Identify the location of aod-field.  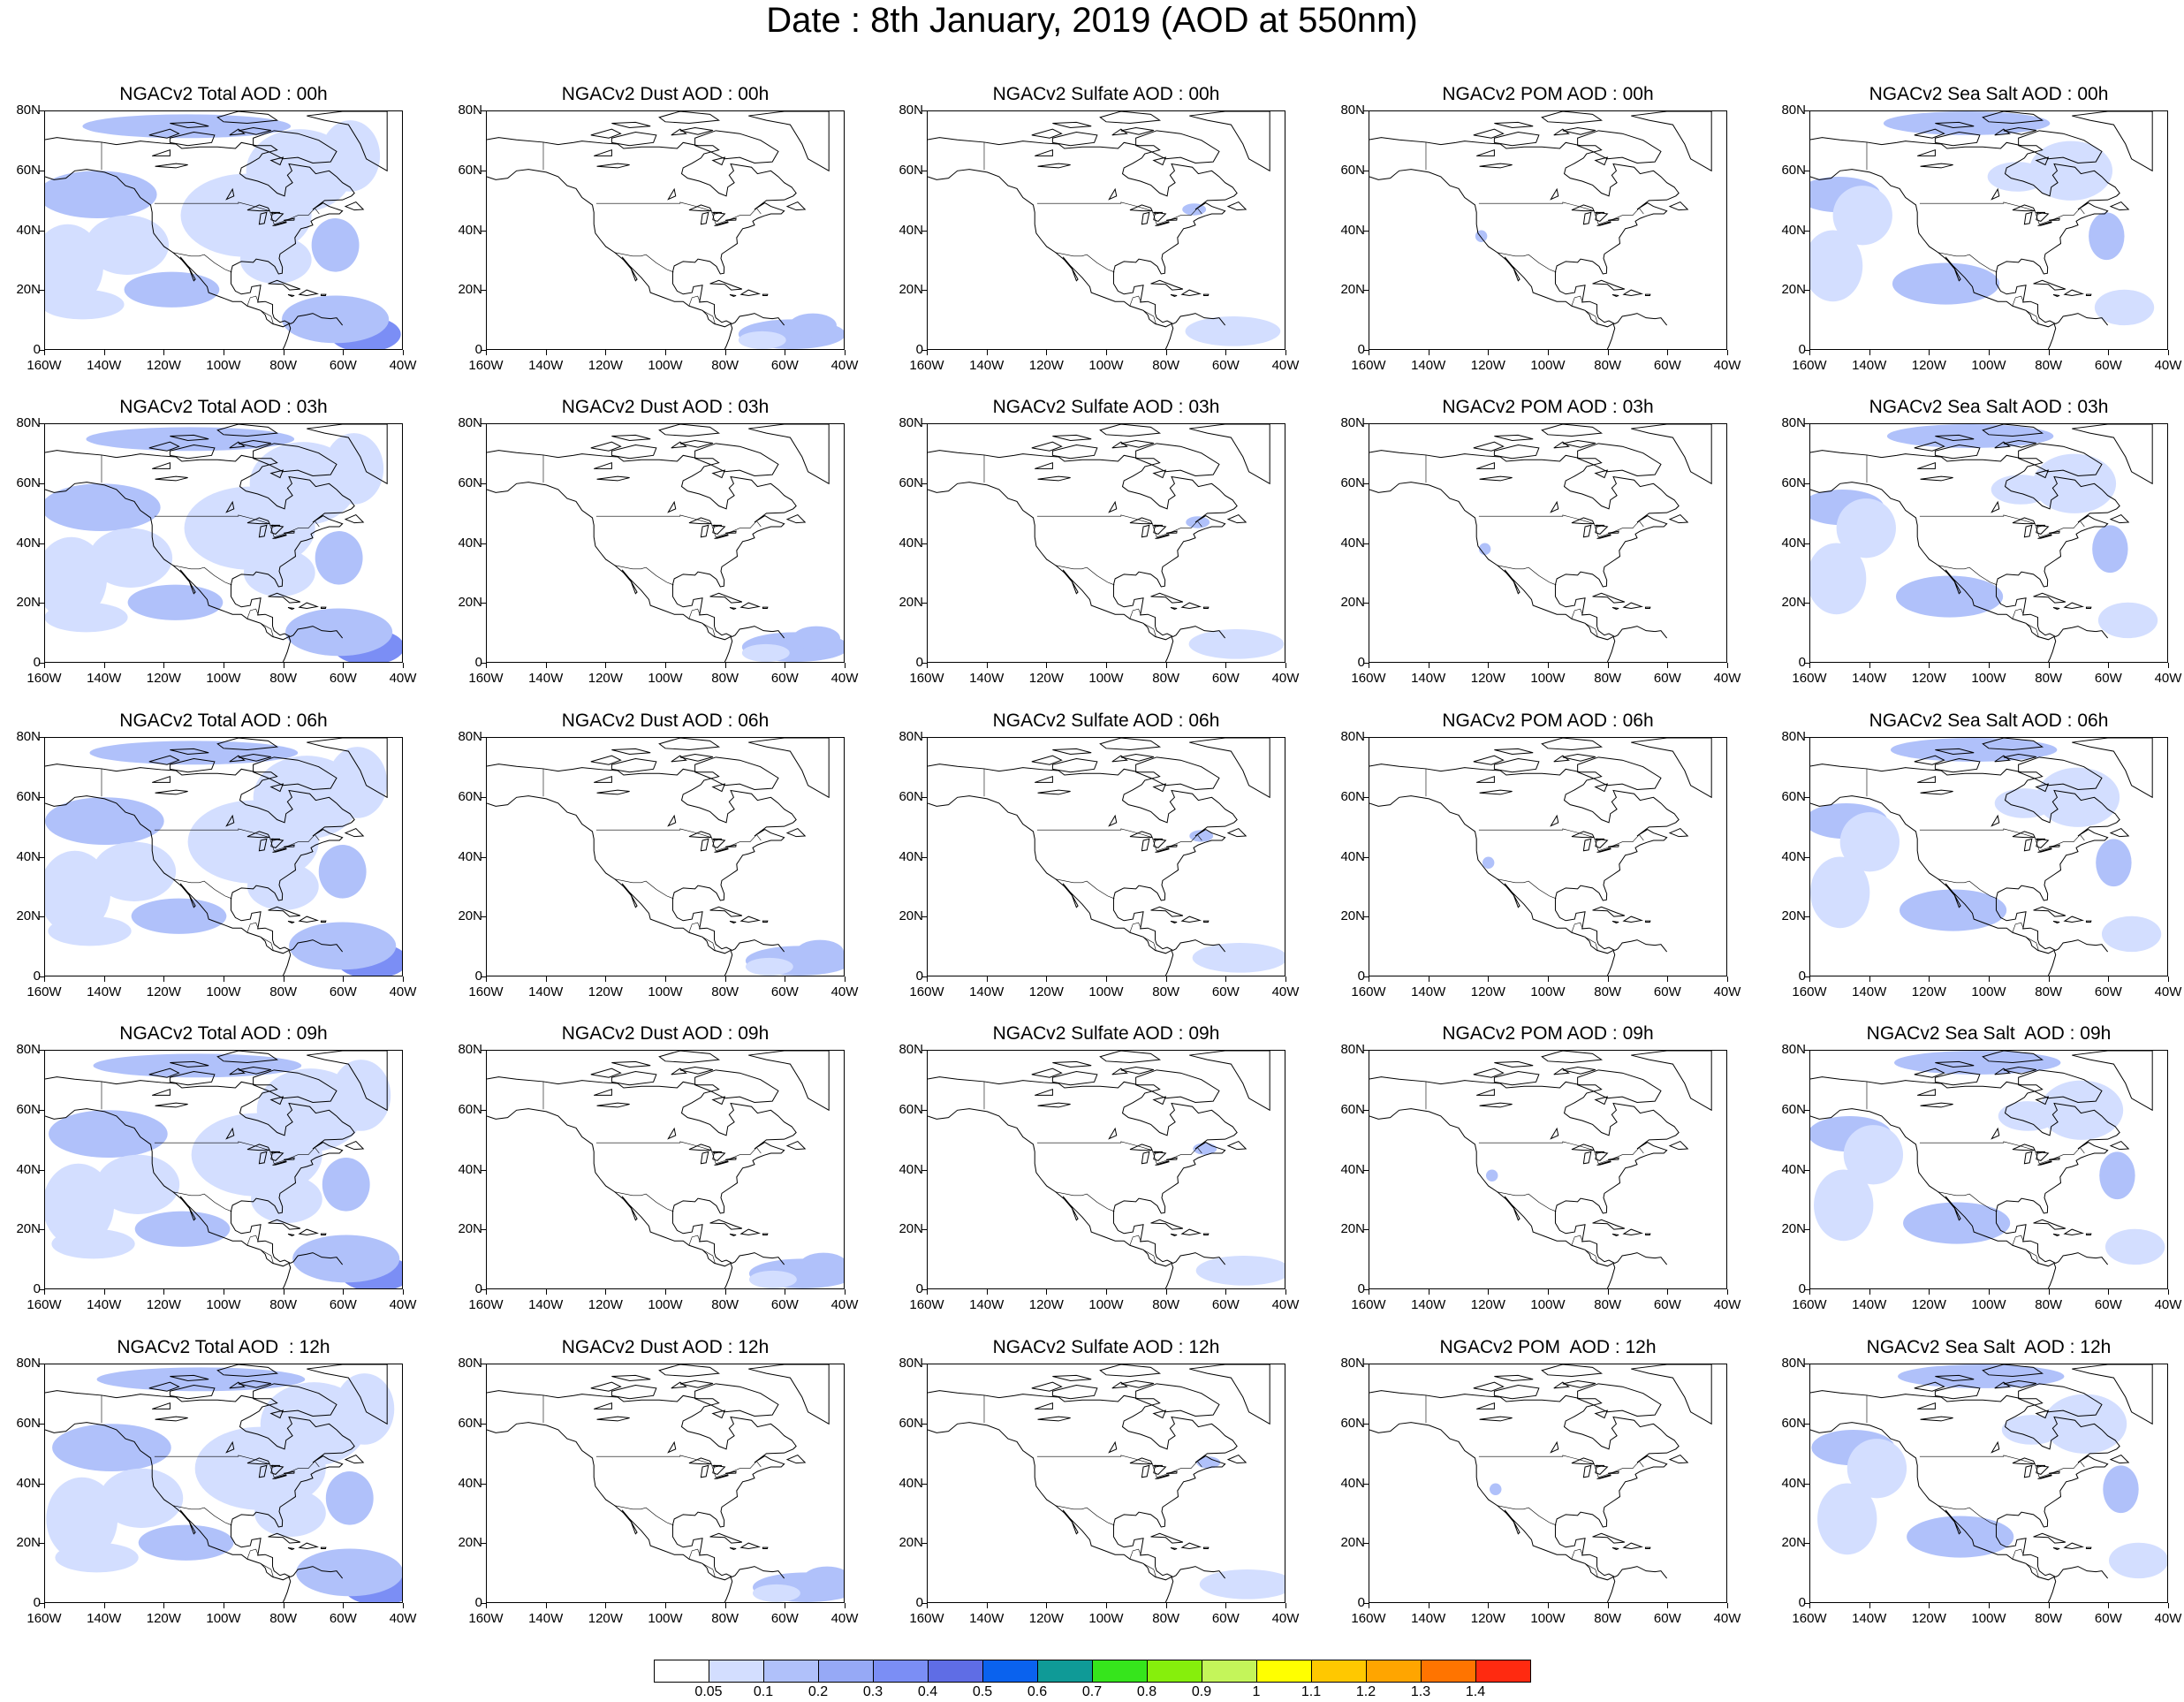
(1496, 1489).